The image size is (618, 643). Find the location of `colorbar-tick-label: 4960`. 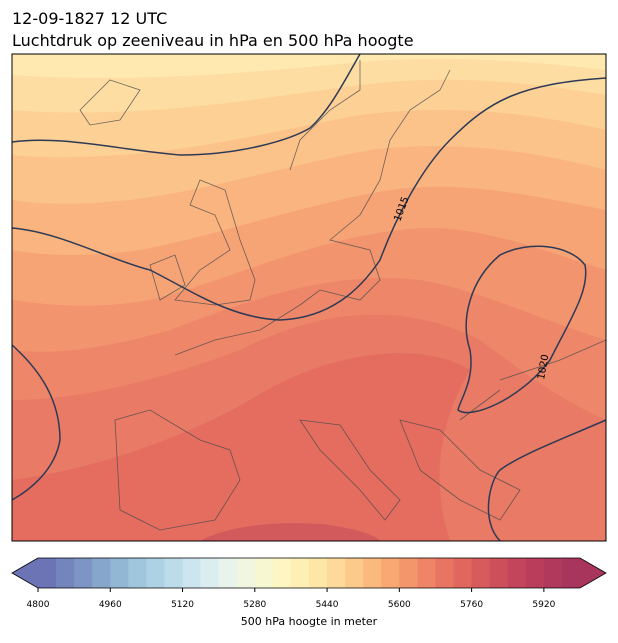

colorbar-tick-label: 4960 is located at coordinates (110, 605).